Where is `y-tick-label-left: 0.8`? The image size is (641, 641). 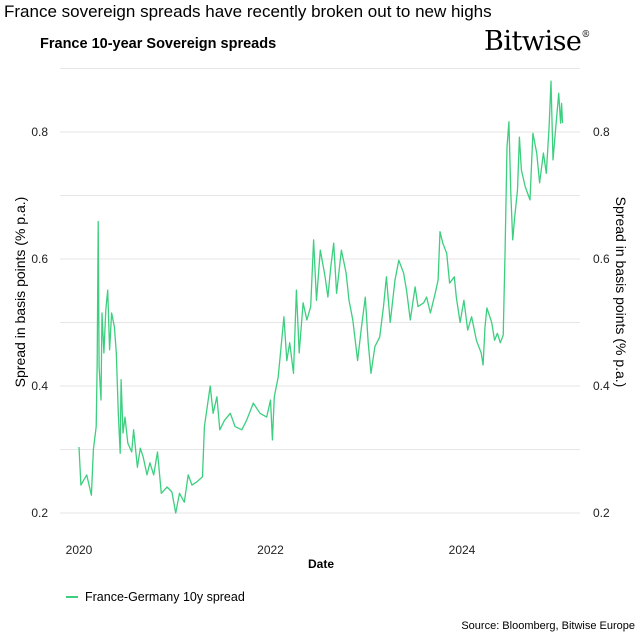 y-tick-label-left: 0.8 is located at coordinates (39, 132).